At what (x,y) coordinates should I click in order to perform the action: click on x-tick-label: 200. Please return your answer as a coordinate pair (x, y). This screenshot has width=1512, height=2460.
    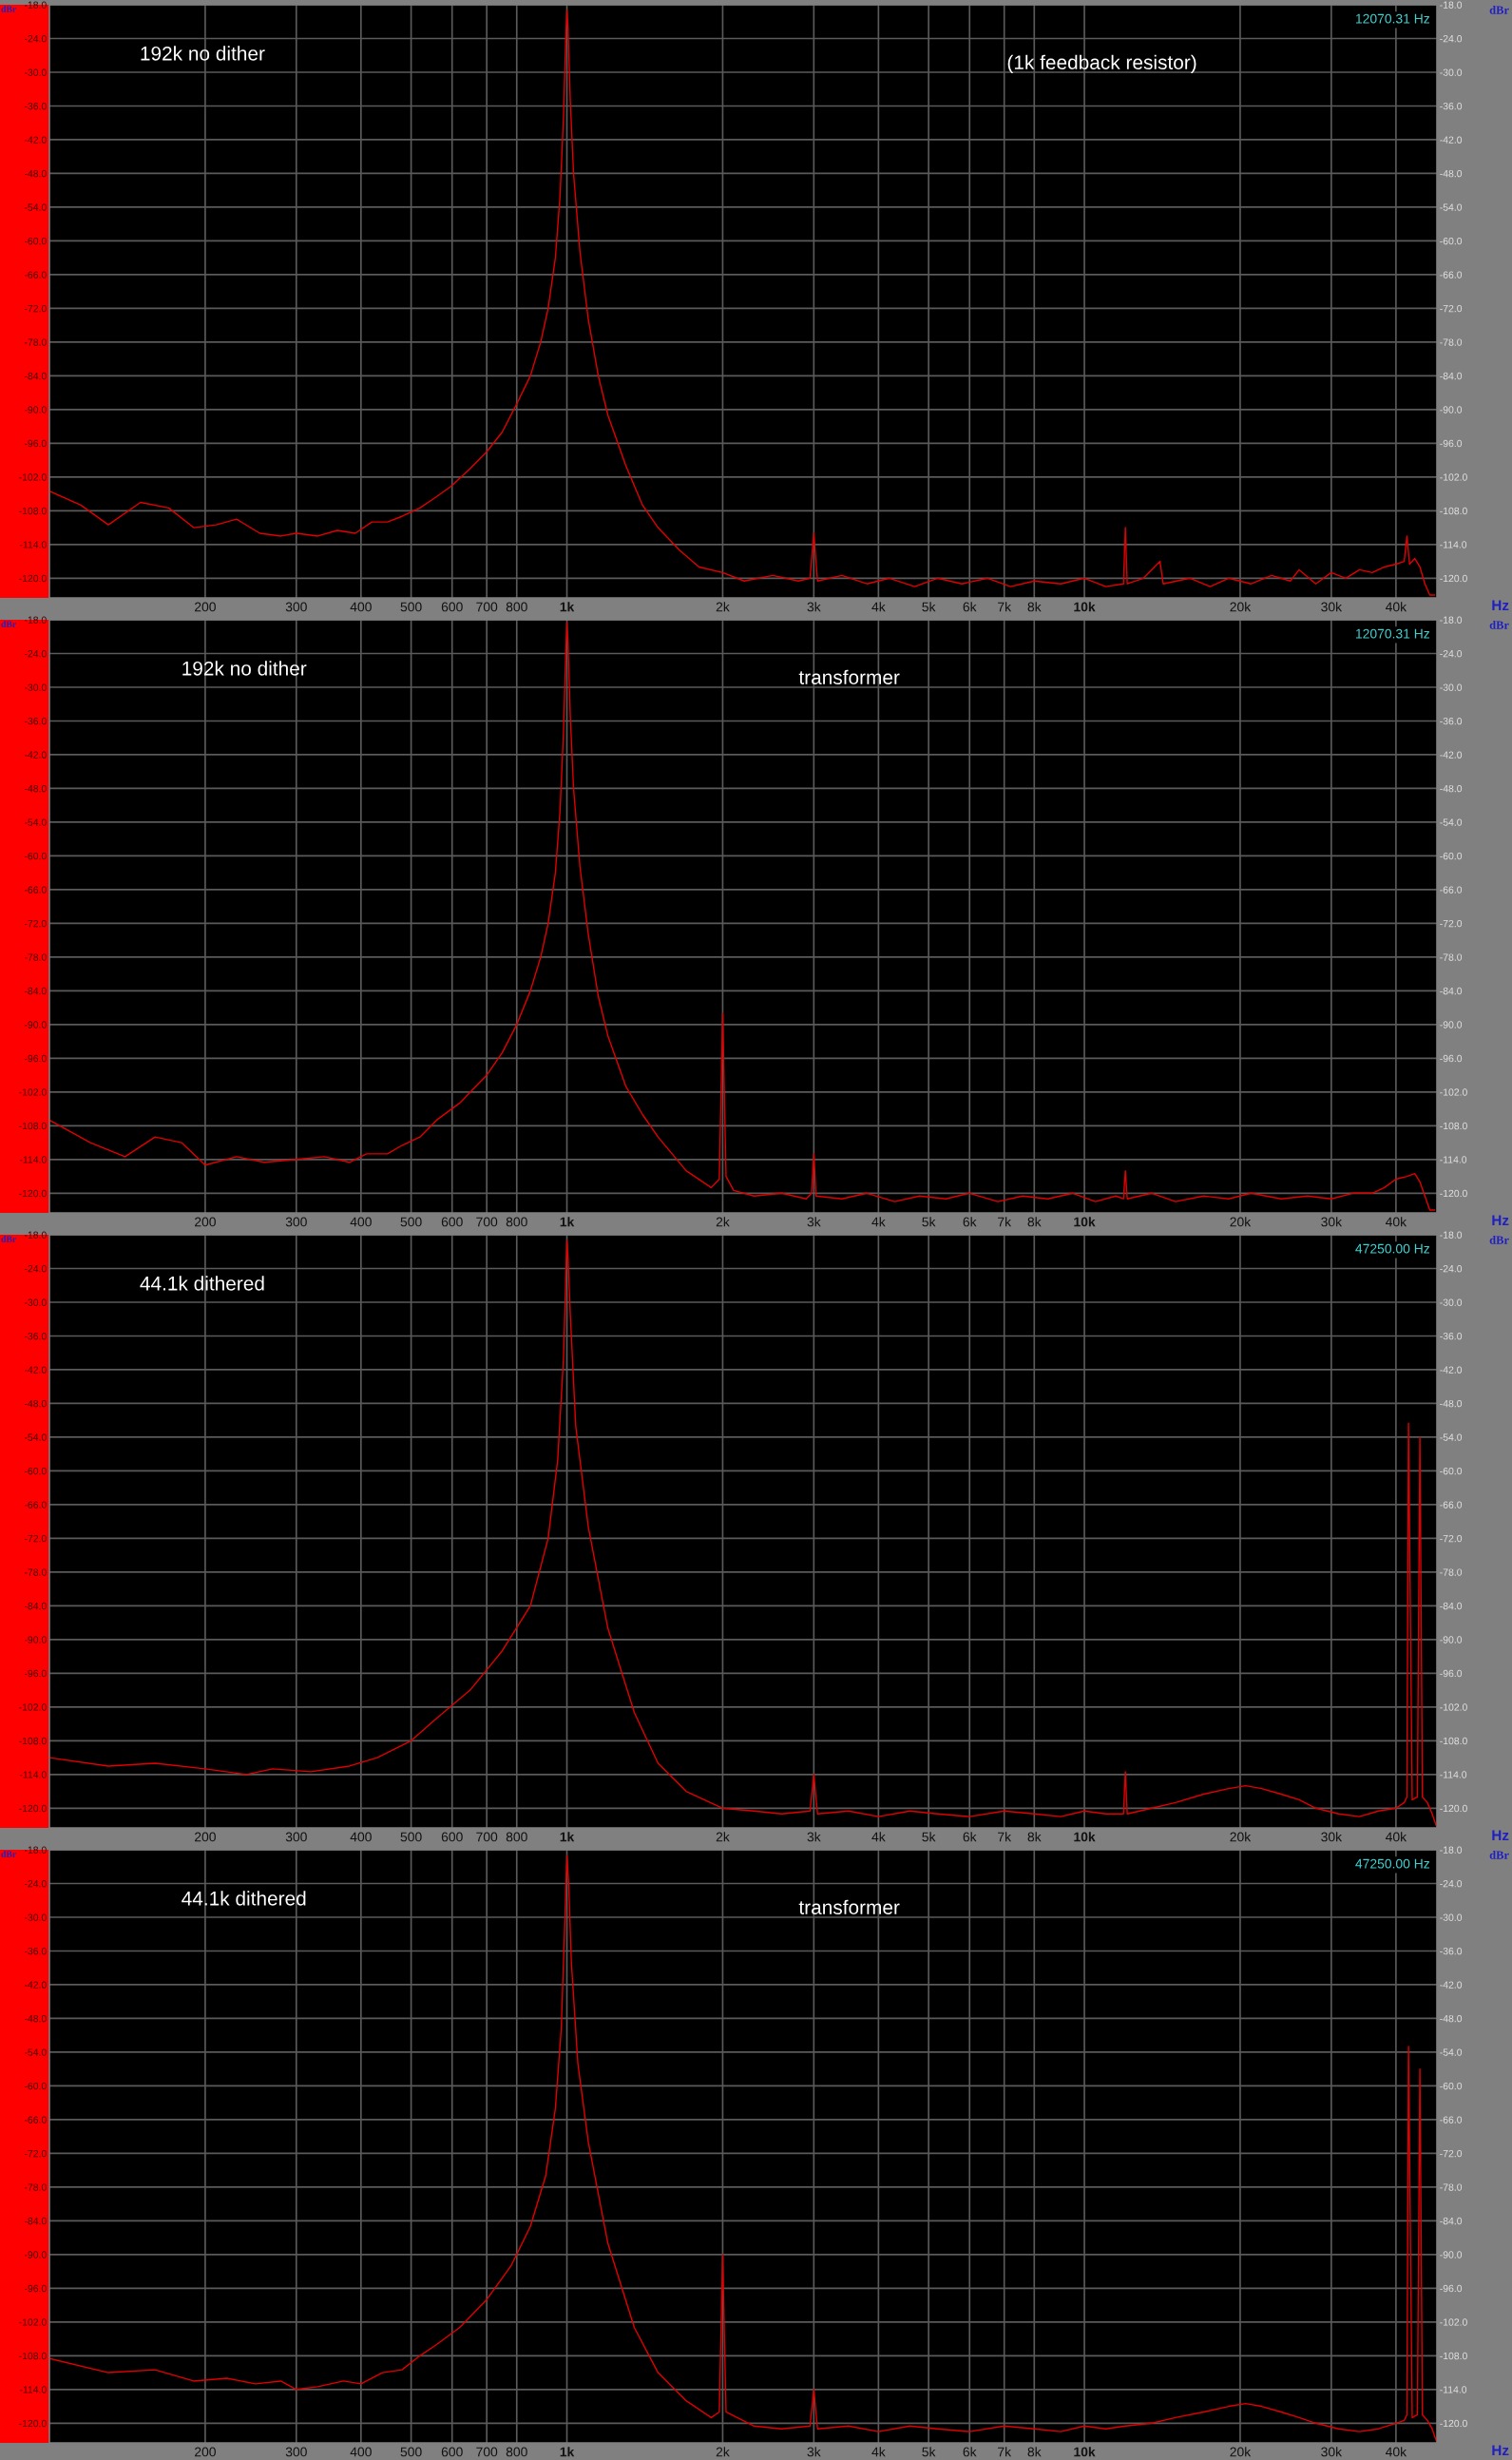
    Looking at the image, I should click on (205, 2452).